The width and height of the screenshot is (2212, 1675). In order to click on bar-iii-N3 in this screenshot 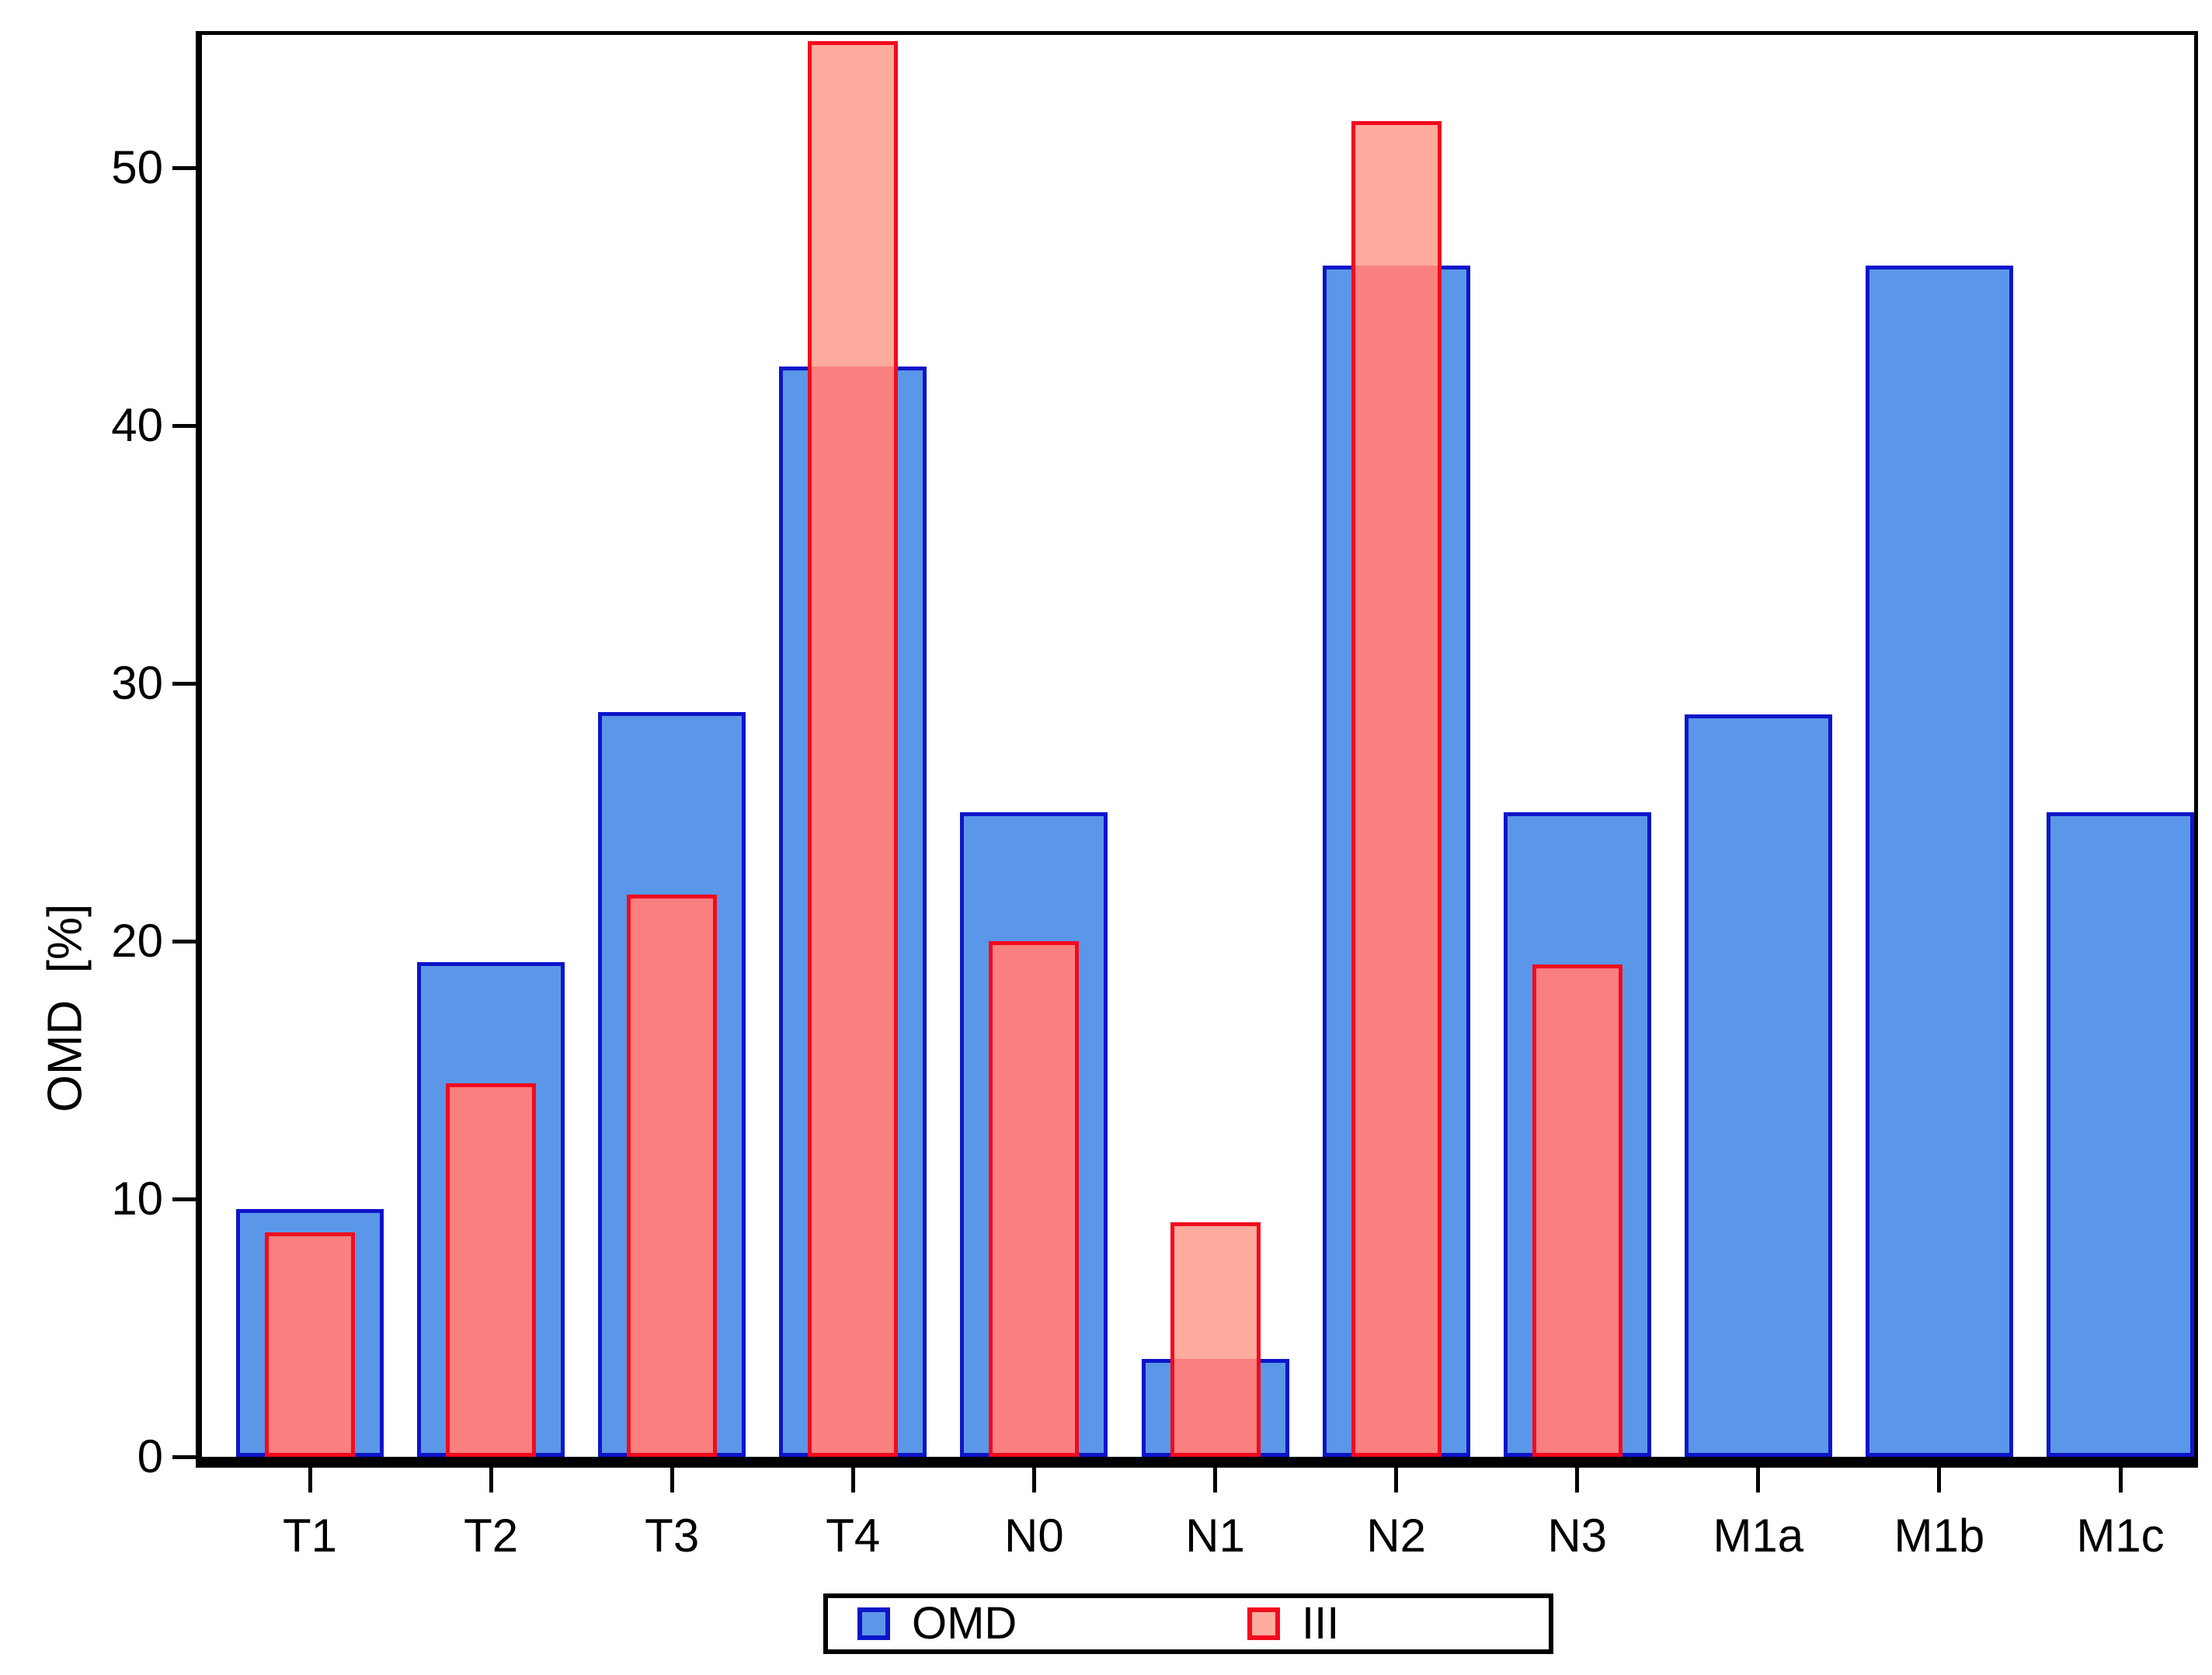, I will do `click(1577, 1211)`.